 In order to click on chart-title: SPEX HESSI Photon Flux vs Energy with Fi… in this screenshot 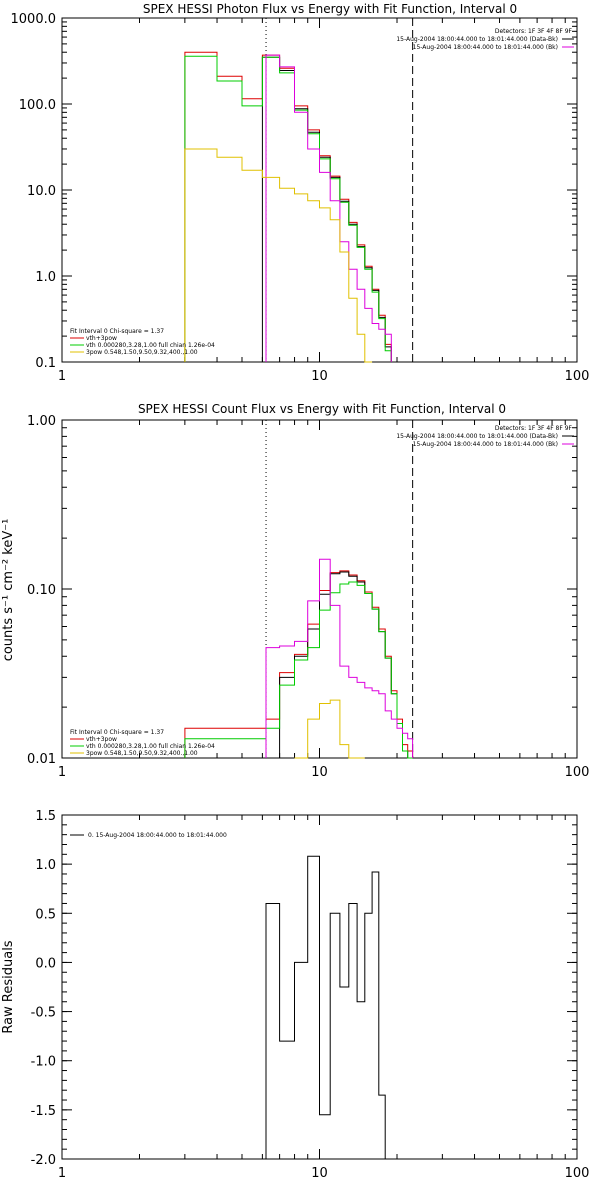, I will do `click(330, 9)`.